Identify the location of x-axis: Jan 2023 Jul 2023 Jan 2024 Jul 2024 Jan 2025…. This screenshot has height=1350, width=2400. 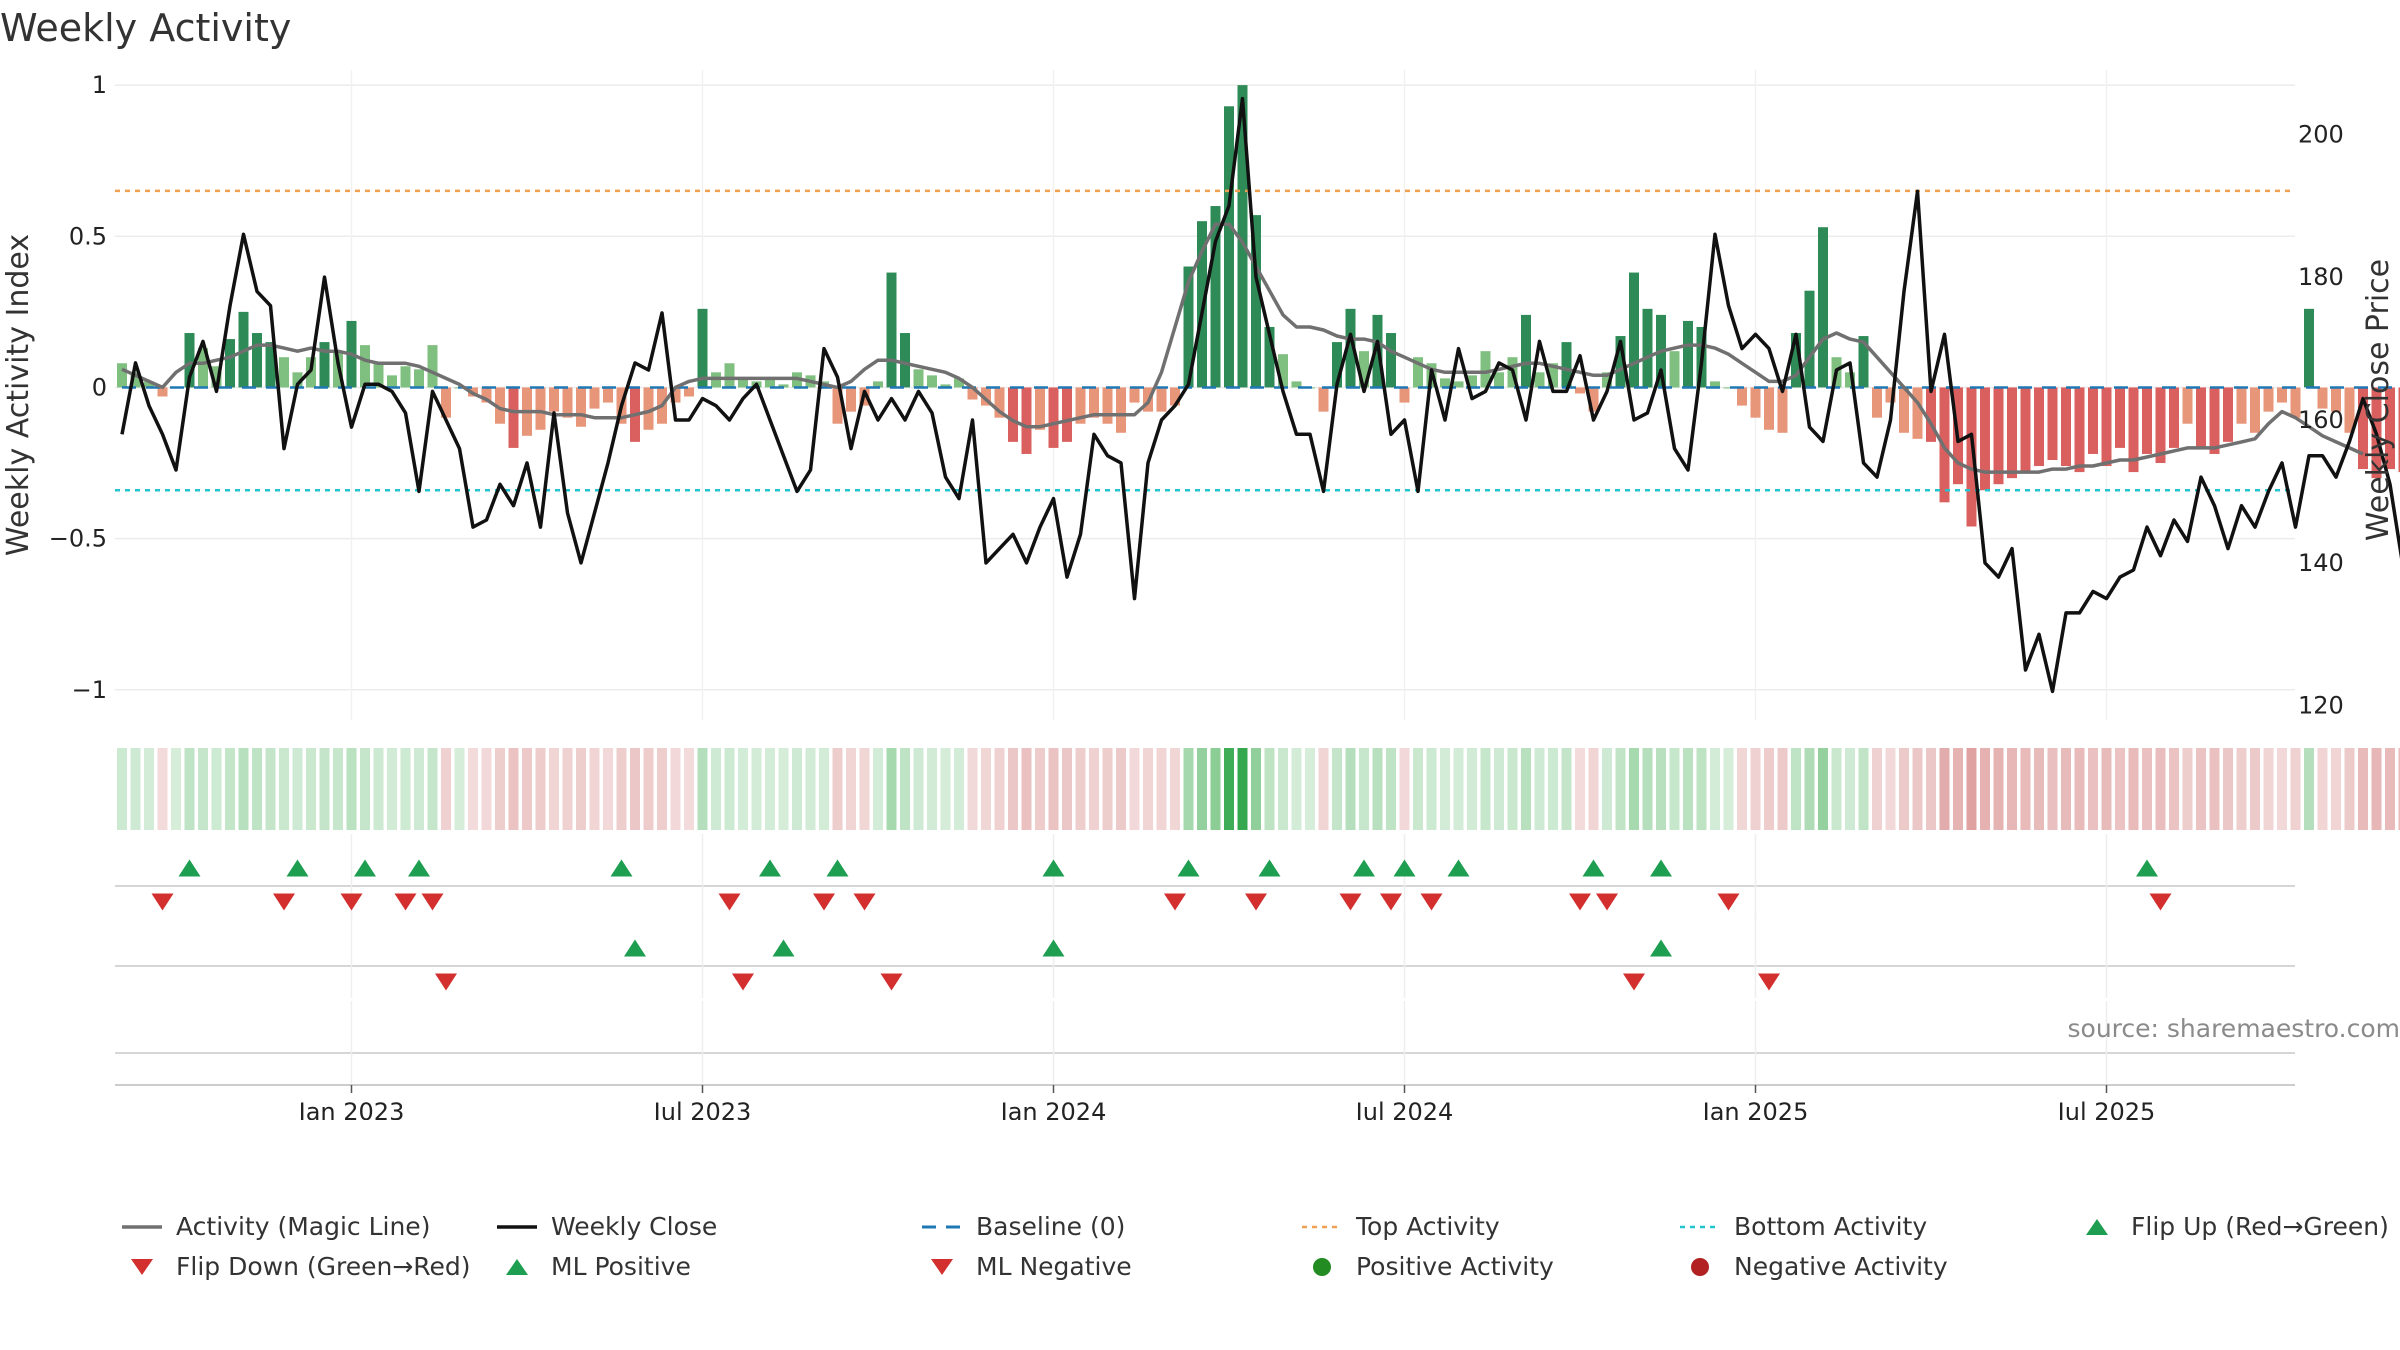
(1205, 1102).